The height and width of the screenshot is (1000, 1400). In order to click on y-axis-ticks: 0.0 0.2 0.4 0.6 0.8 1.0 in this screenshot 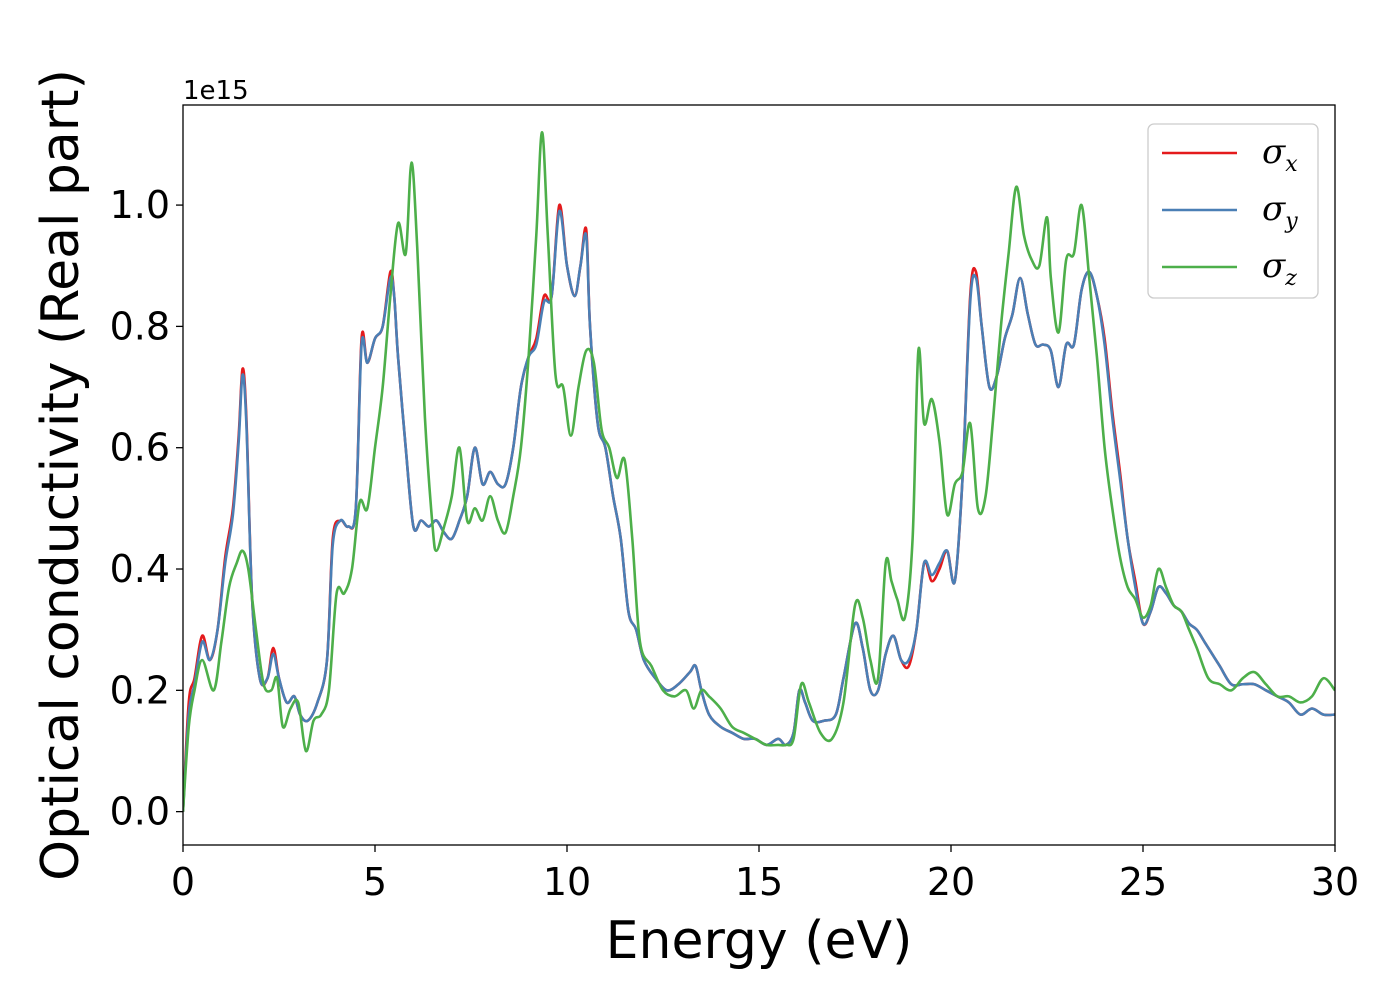, I will do `click(146, 508)`.